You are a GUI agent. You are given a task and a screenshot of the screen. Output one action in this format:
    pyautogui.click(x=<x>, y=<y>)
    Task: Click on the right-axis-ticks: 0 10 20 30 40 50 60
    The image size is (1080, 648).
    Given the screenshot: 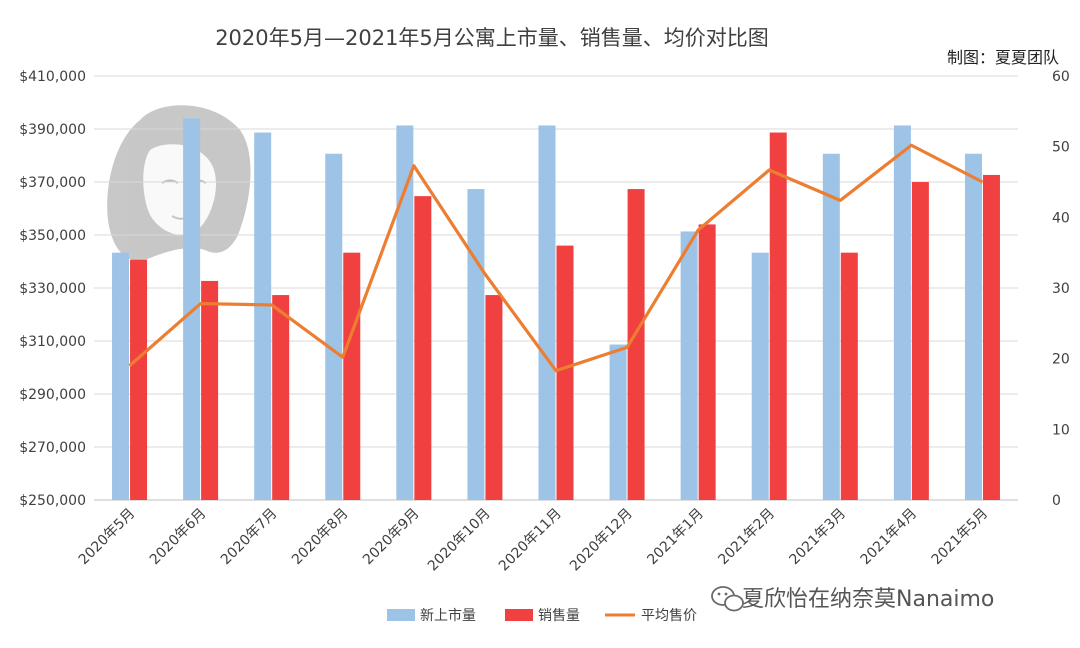 What is the action you would take?
    pyautogui.click(x=1061, y=289)
    